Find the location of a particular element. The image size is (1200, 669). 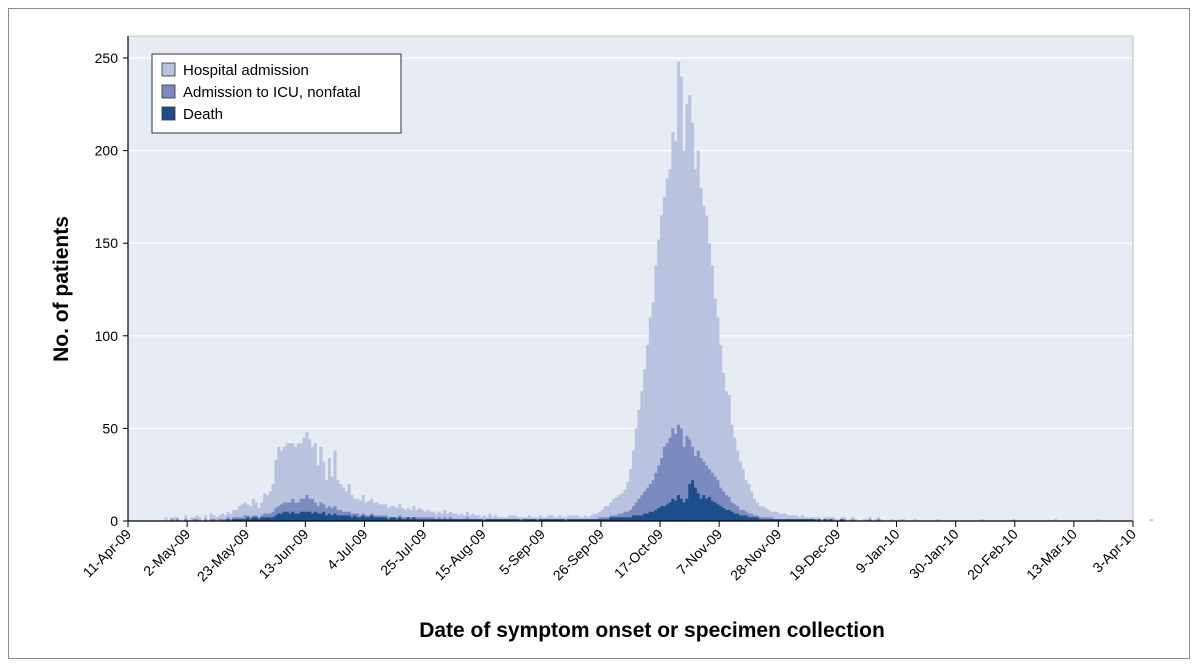

legend-box is located at coordinates (276, 93).